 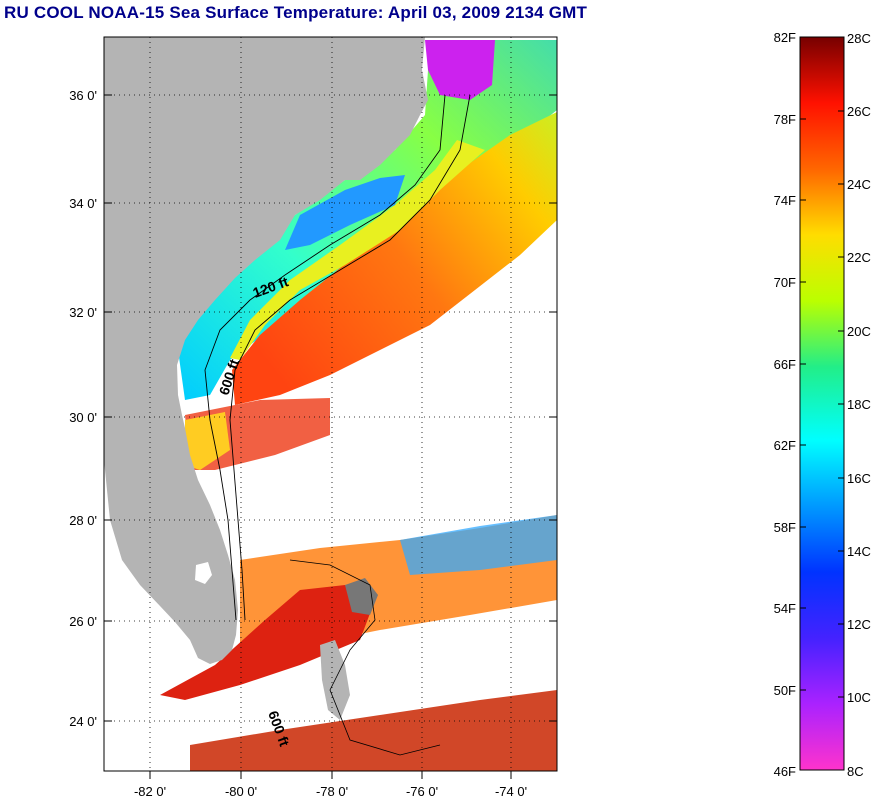 I want to click on cb-f-74: 74F, so click(x=785, y=200).